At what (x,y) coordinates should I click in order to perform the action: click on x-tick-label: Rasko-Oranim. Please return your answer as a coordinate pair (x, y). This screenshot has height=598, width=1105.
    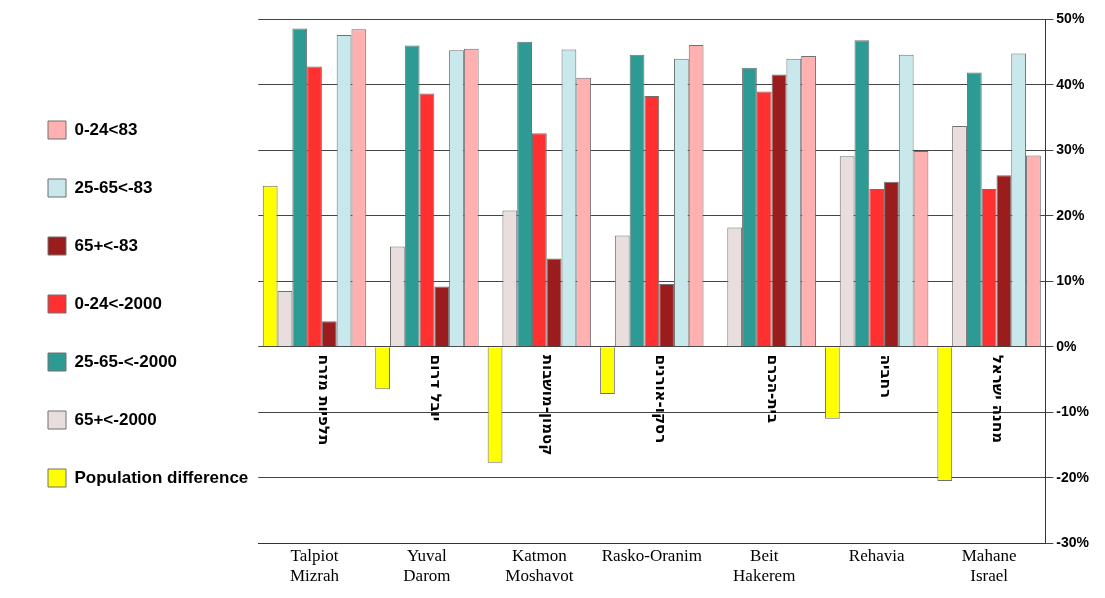
    Looking at the image, I should click on (651, 555).